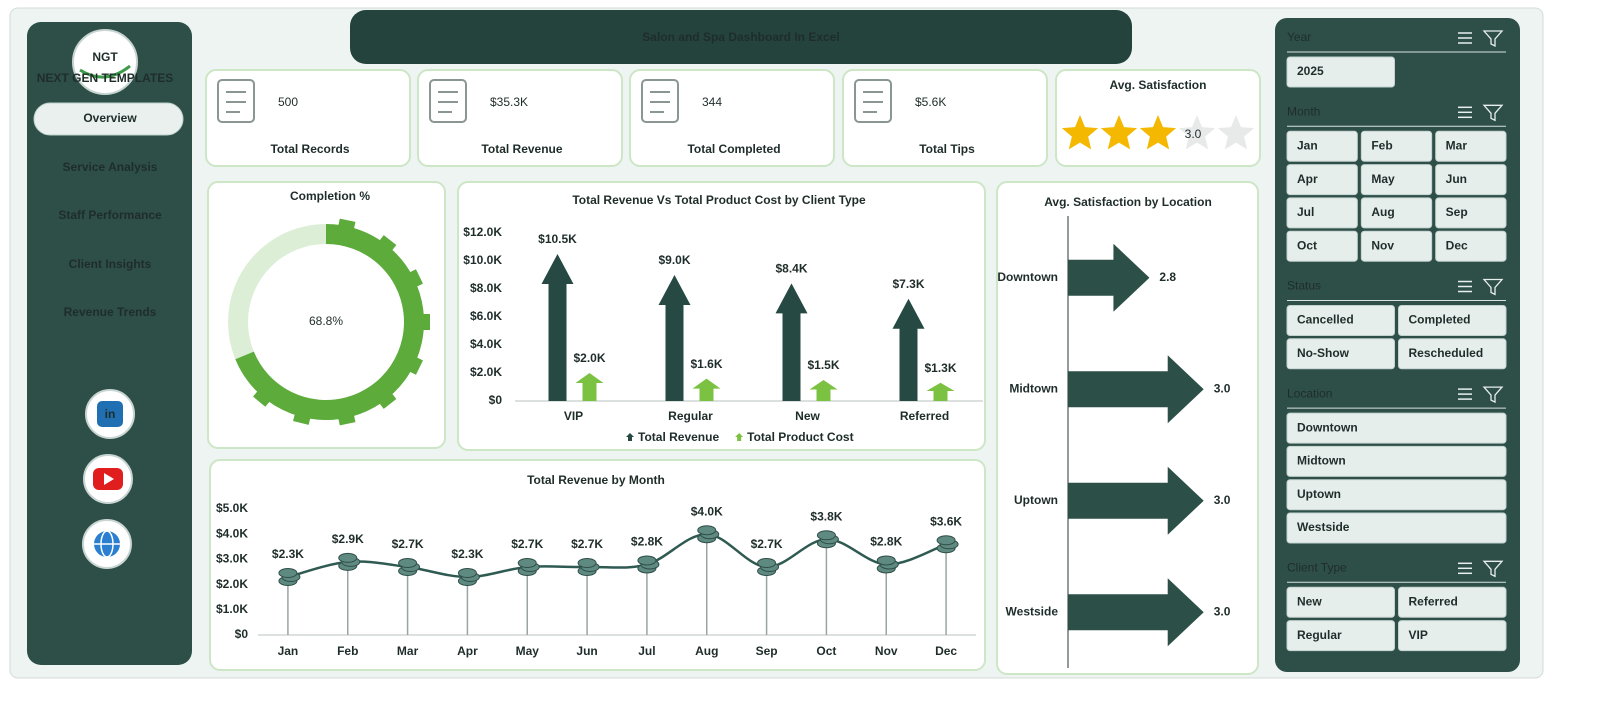 This screenshot has height=707, width=1600. Describe the element at coordinates (1323, 353) in the screenshot. I see `slicer-item: No-Show` at that location.